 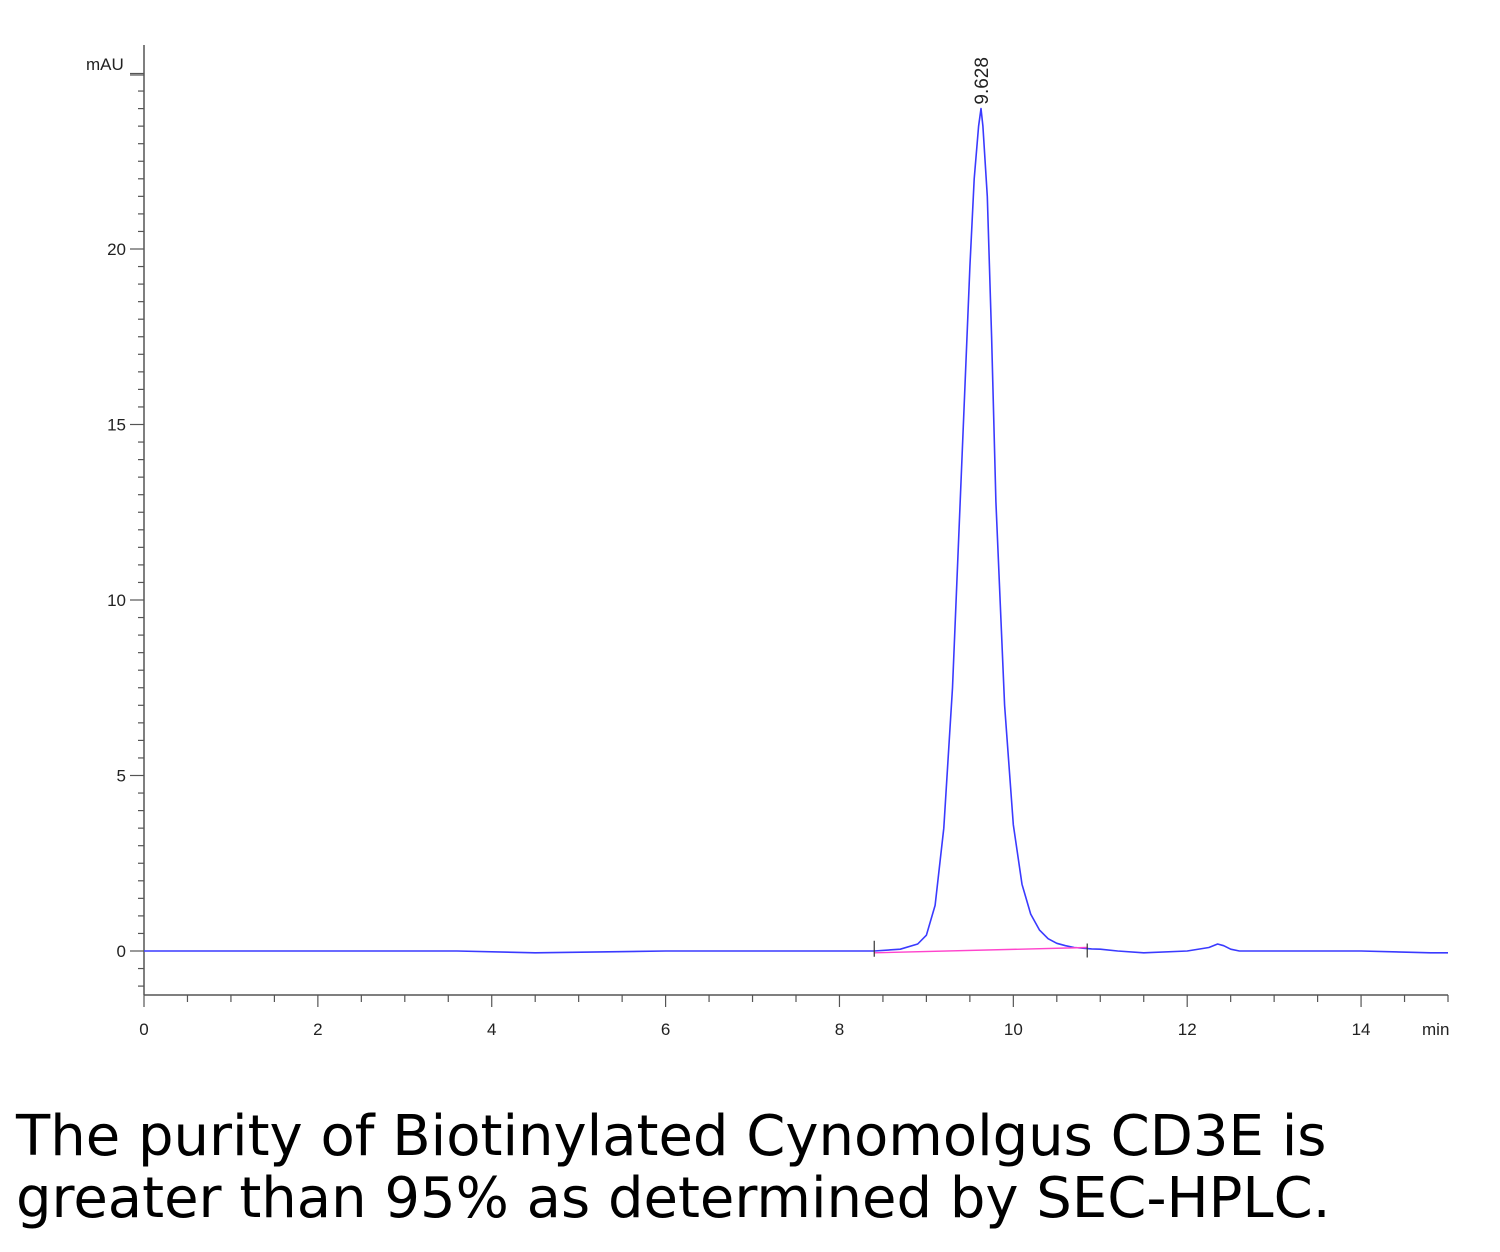 What do you see at coordinates (143, 1029) in the screenshot?
I see `x-tick-label: 0` at bounding box center [143, 1029].